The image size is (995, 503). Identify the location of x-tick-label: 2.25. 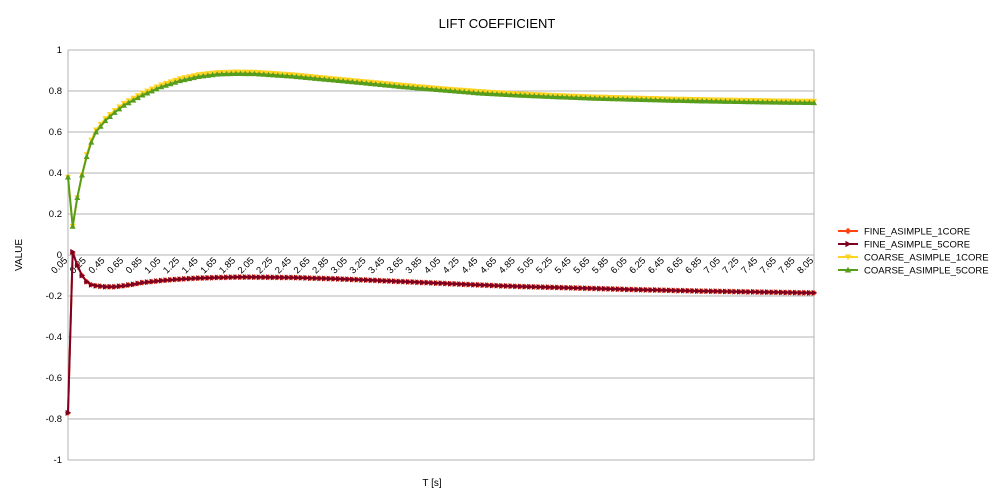
(264, 265).